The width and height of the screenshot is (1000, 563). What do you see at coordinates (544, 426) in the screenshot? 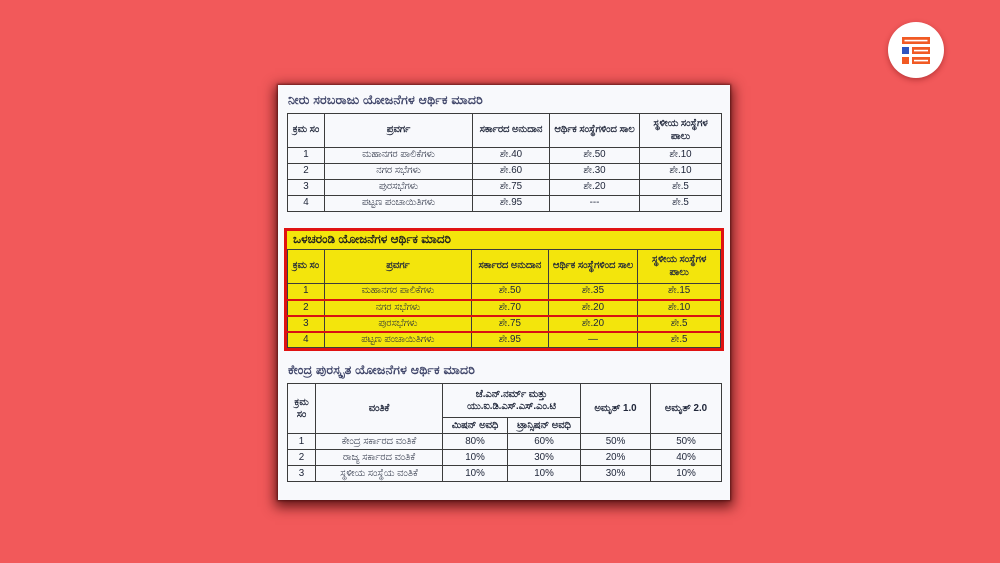
I see `column-subheader: ಟ್ರಾನ್ಸಿಷನ್ ಅವಧಿ` at bounding box center [544, 426].